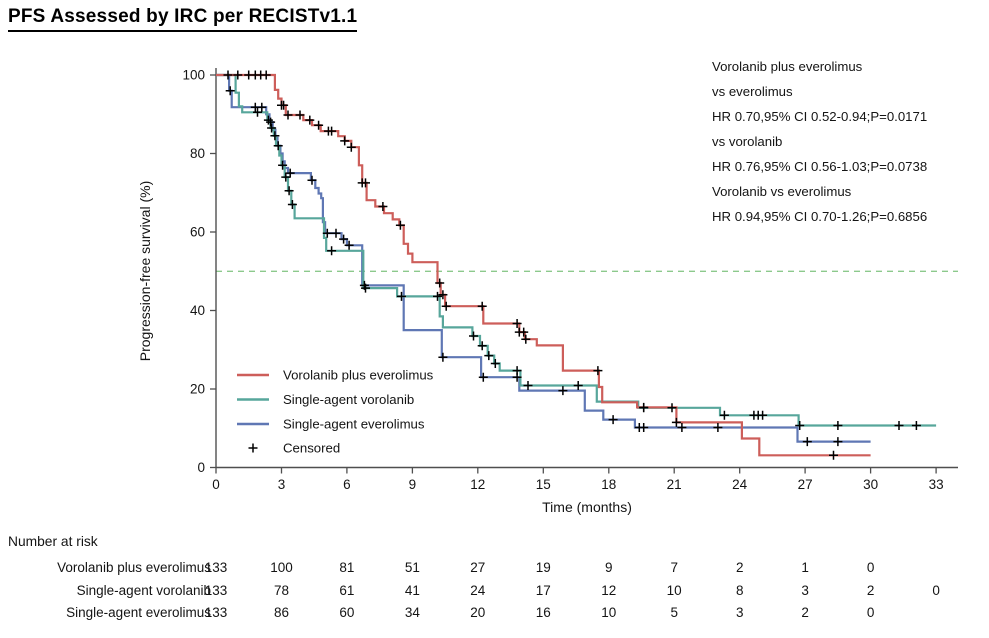 Image resolution: width=989 pixels, height=638 pixels. I want to click on y-tick-label: 100, so click(193, 75).